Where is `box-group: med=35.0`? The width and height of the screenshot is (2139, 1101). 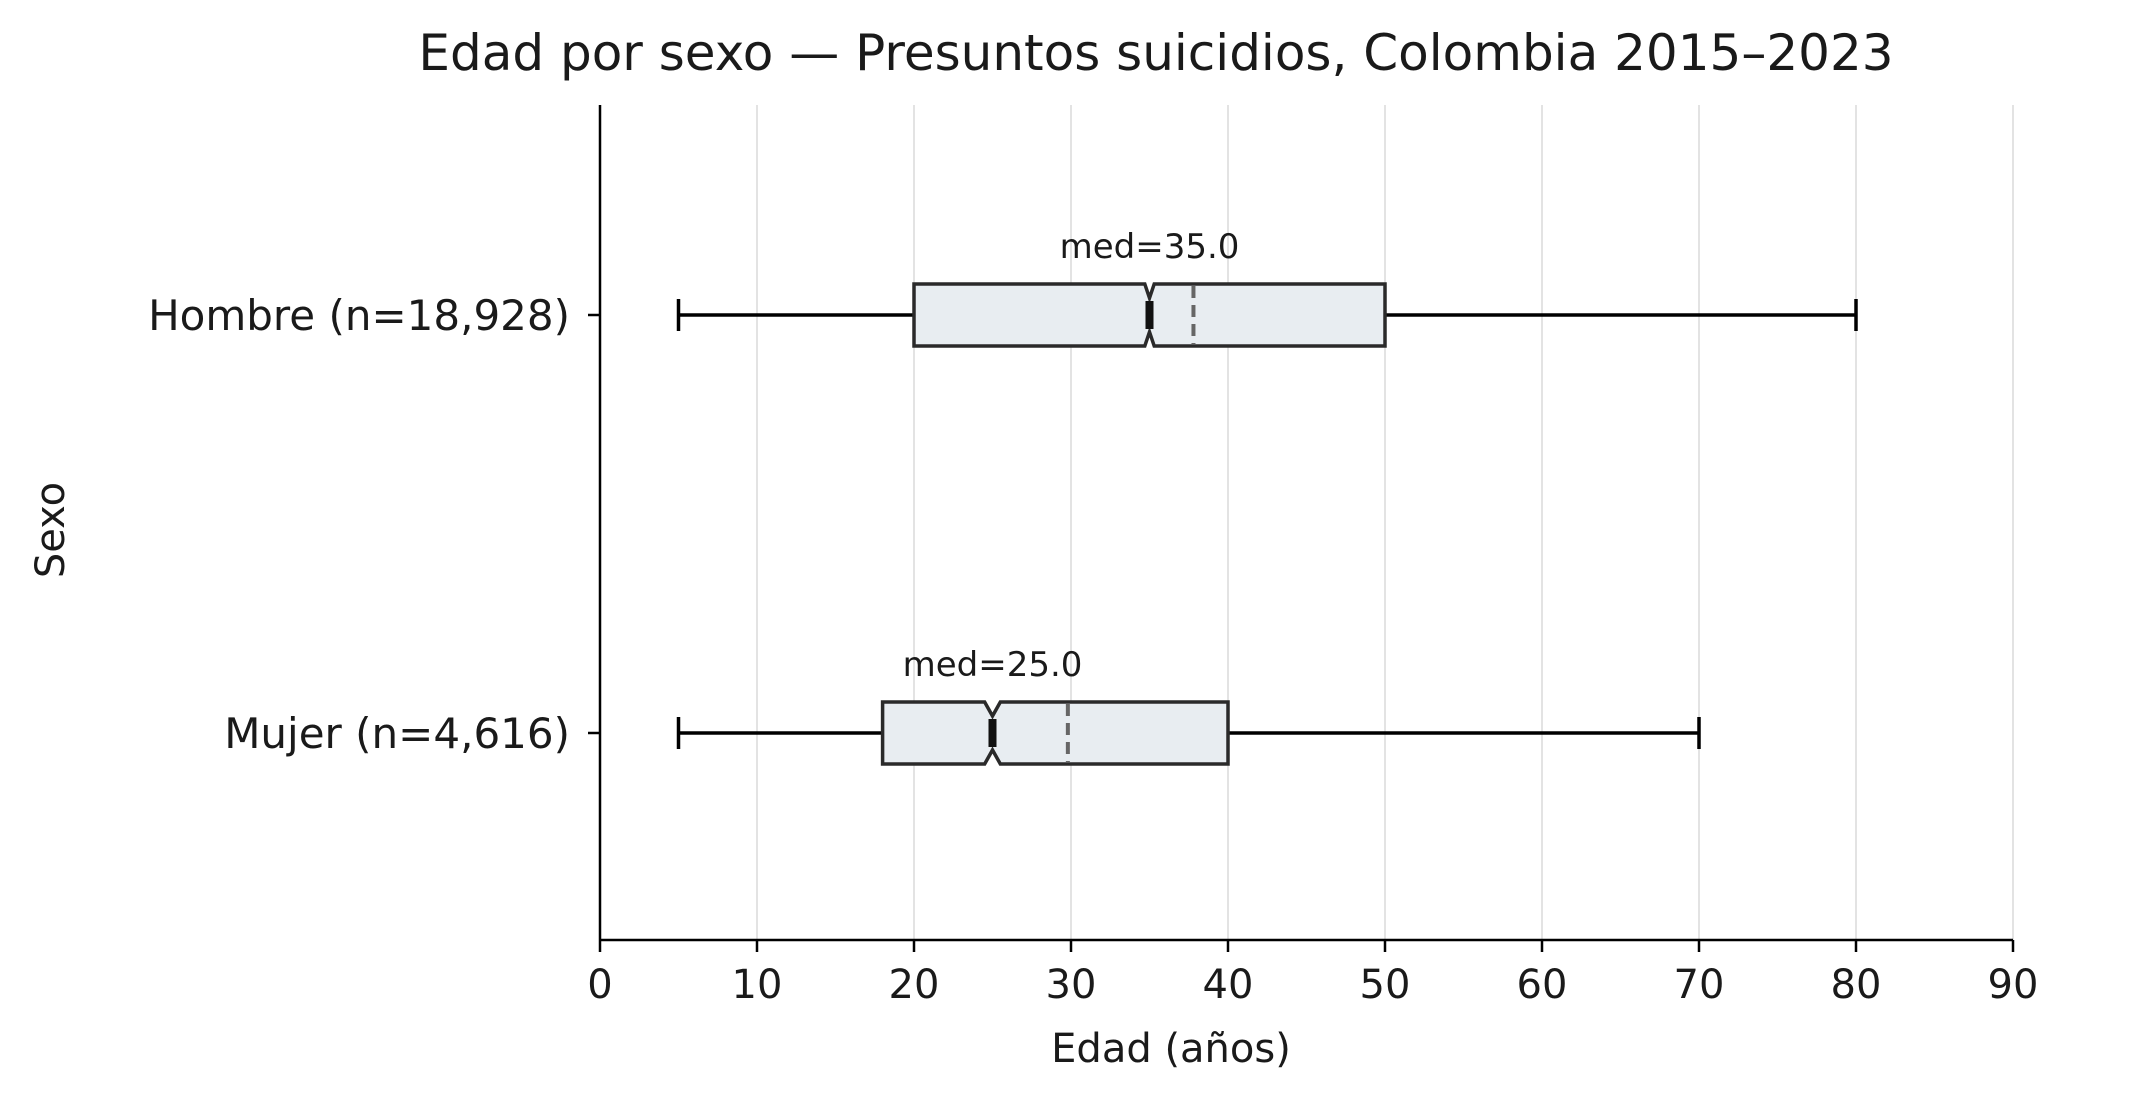 box-group: med=35.0 is located at coordinates (1267, 287).